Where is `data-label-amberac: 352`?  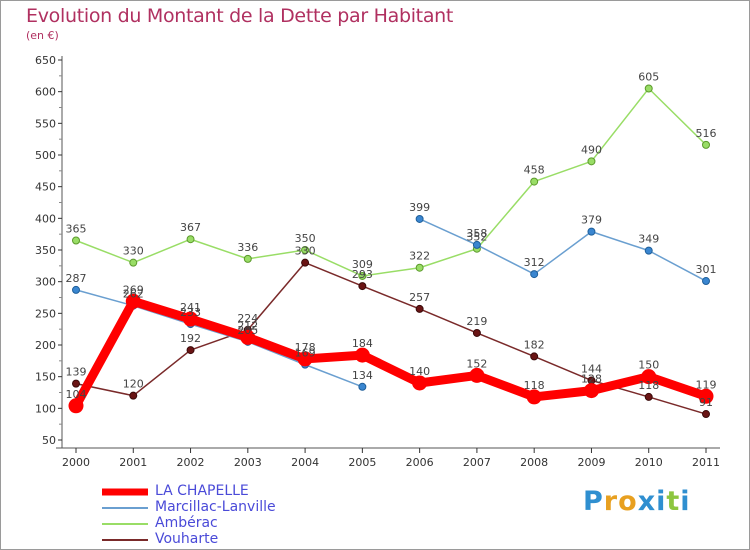 data-label-amberac: 352 is located at coordinates (476, 237).